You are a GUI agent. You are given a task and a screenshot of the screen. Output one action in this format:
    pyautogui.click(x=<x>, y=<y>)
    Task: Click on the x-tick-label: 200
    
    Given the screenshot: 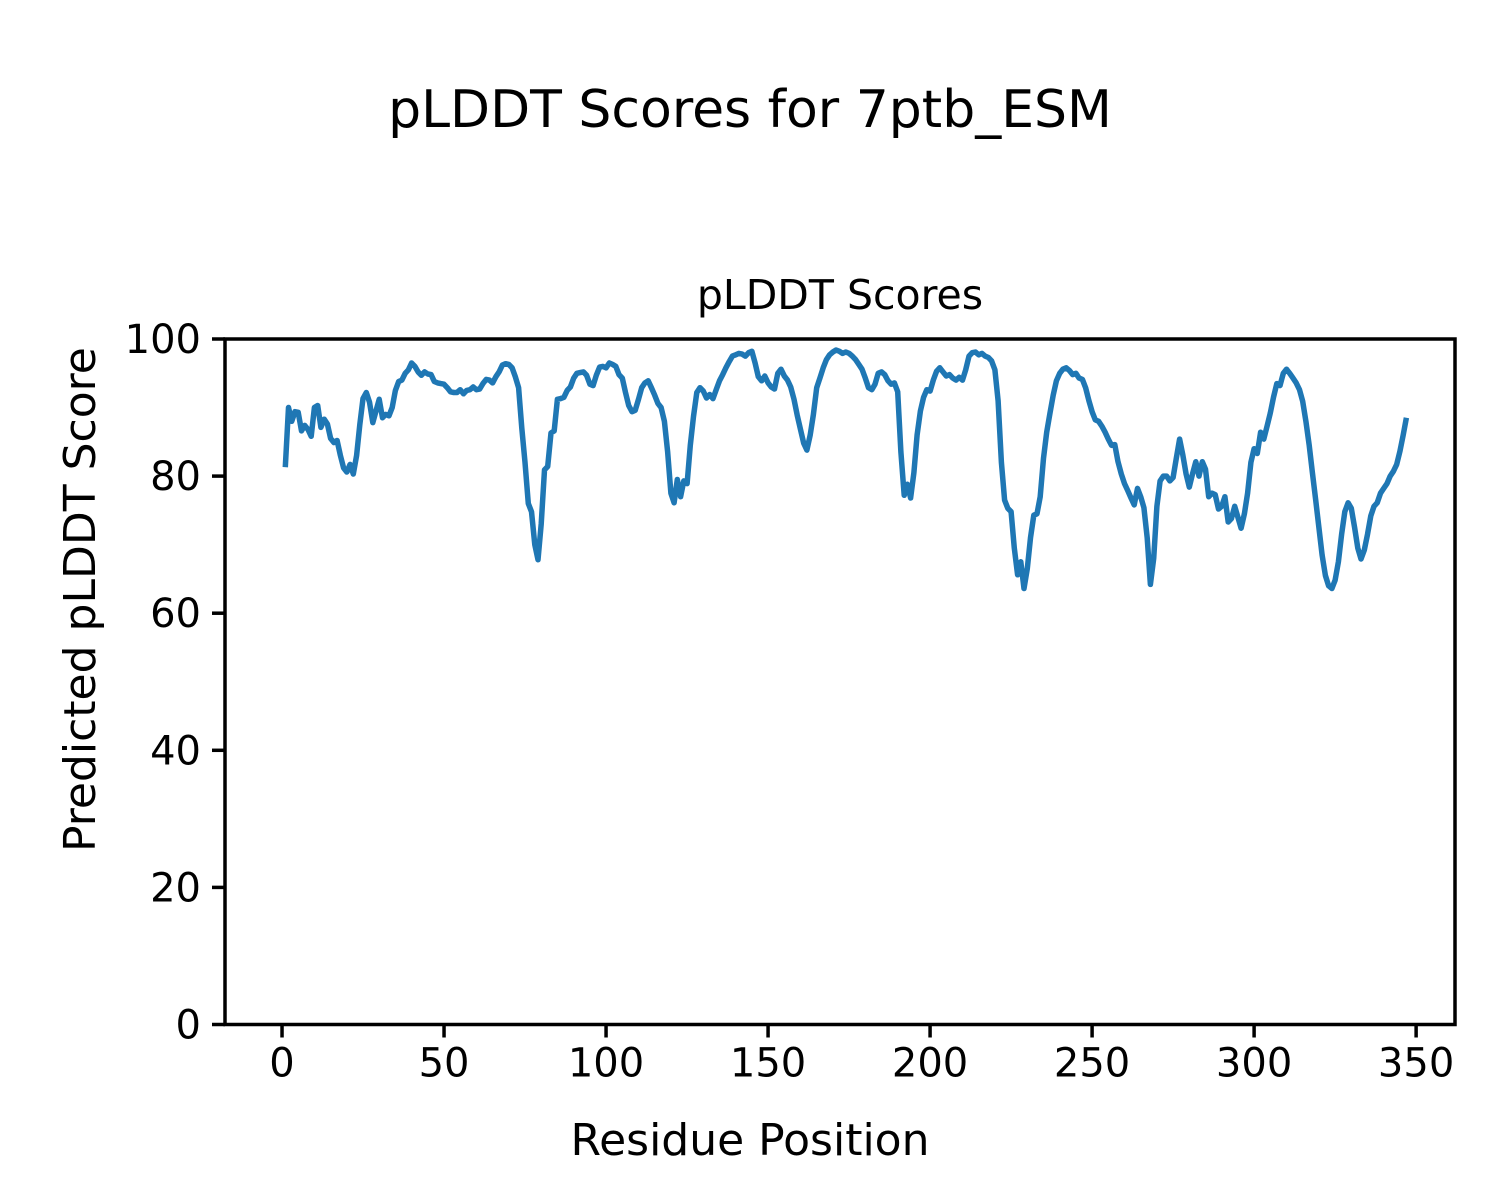 What is the action you would take?
    pyautogui.click(x=930, y=1064)
    